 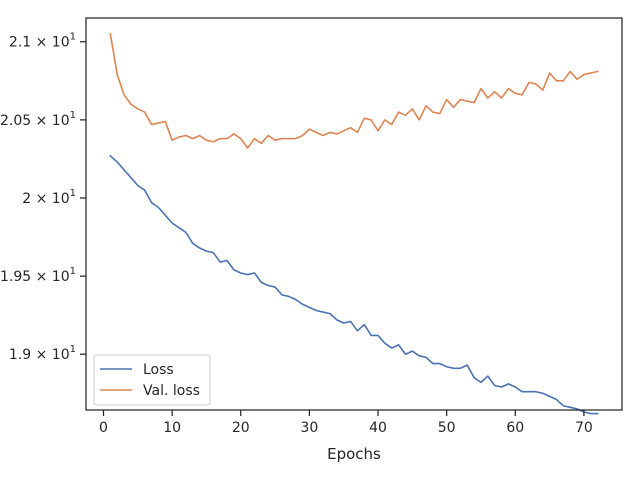 I want to click on legend: Loss Val. loss, so click(x=152, y=380).